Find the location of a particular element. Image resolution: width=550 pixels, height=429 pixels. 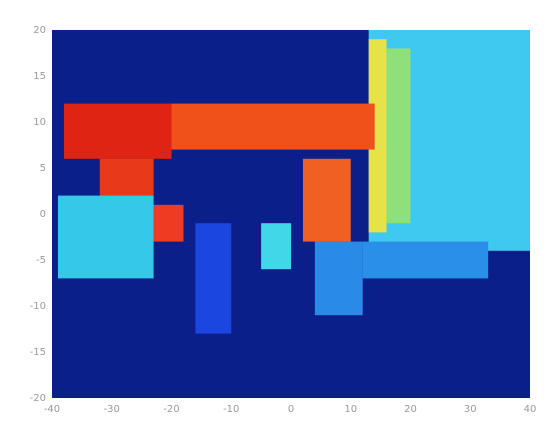

x-tick-label: 20 is located at coordinates (410, 409).